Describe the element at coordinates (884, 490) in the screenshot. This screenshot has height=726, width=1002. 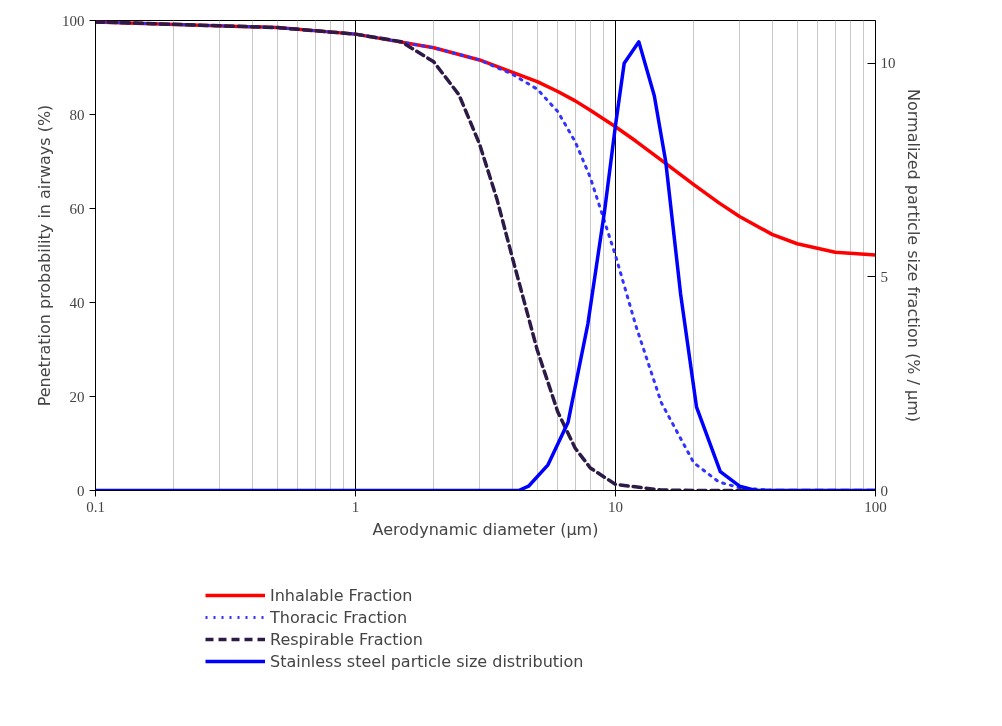
I see `y2-tick-label: 0` at that location.